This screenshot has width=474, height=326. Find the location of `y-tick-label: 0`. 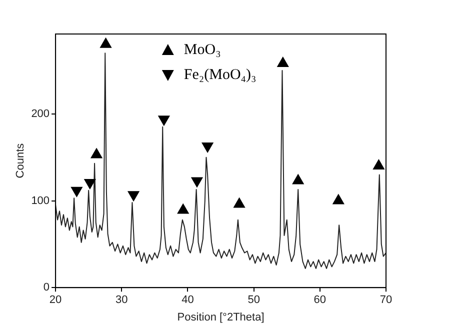

y-tick-label: 0 is located at coordinates (46, 288).